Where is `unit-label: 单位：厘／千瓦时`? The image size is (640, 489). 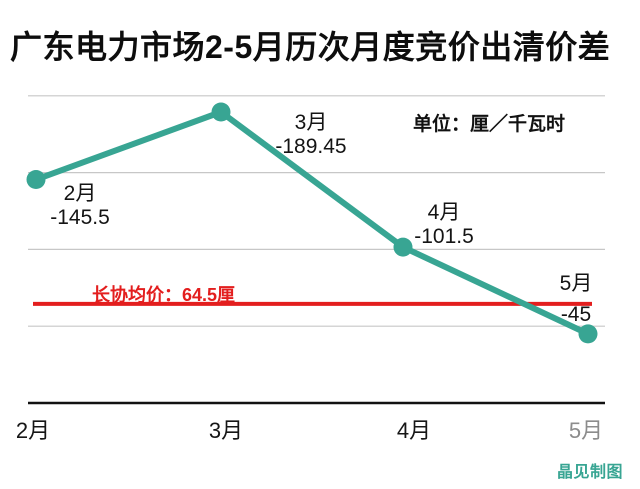 unit-label: 单位：厘／千瓦时 is located at coordinates (489, 124).